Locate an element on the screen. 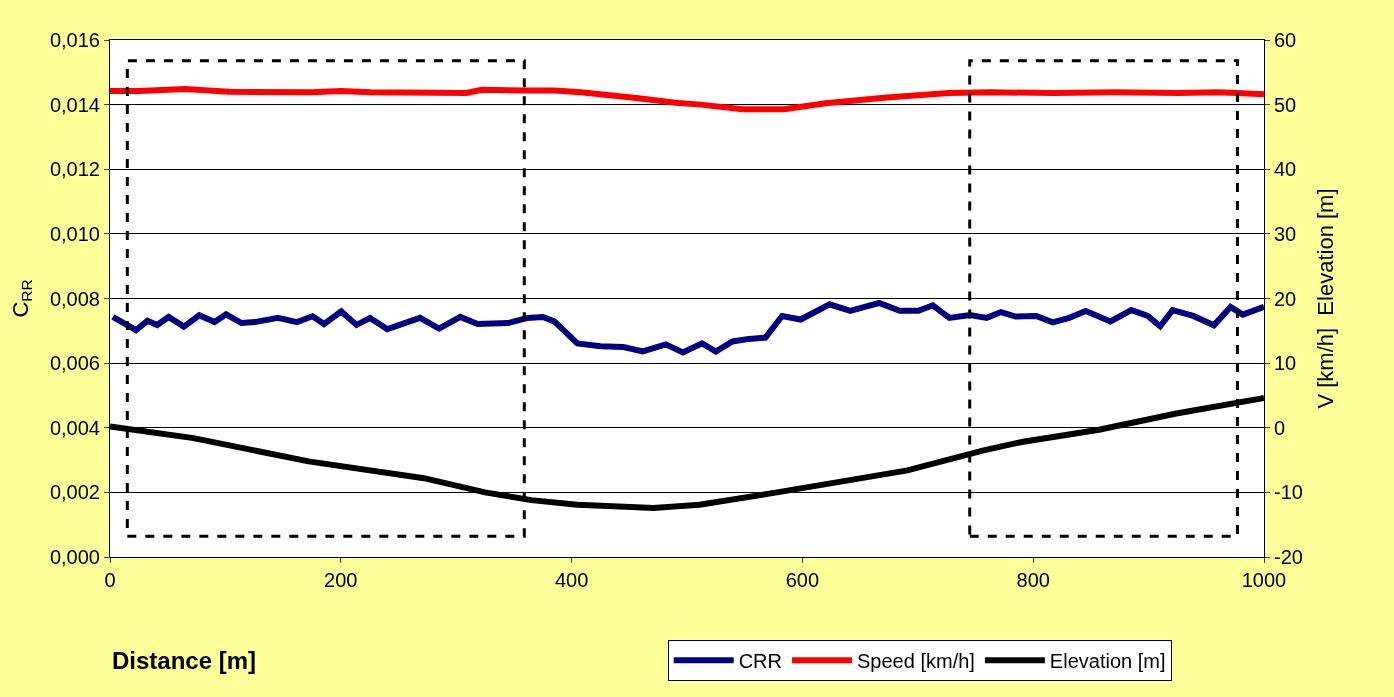 The height and width of the screenshot is (697, 1394). y2-axis-title: V [km/h] Elevation [m] is located at coordinates (1325, 298).